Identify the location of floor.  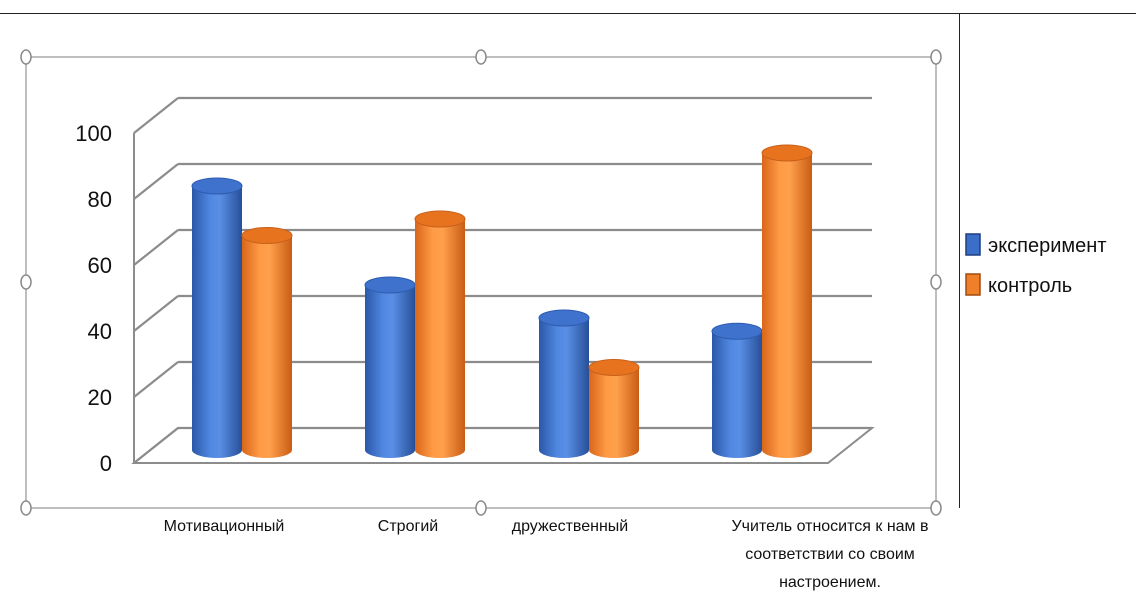
(503, 445).